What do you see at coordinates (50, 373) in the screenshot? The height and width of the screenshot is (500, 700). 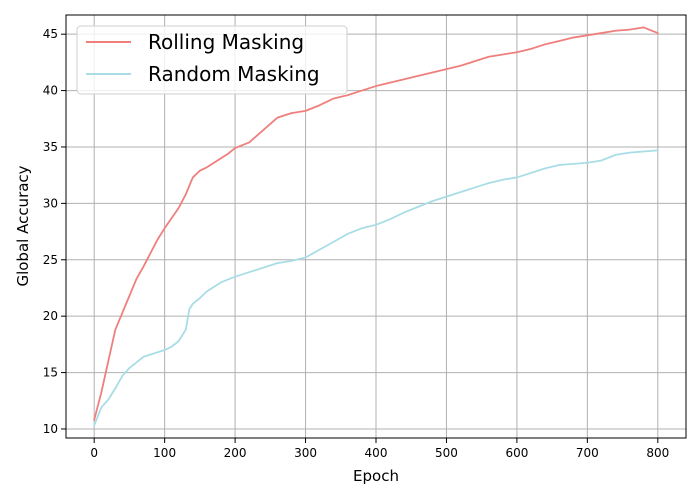 I see `y-tick-label: 15` at bounding box center [50, 373].